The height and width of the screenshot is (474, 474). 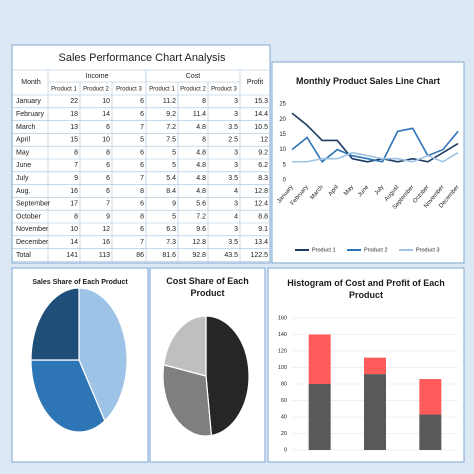 I want to click on cell: 4, so click(x=236, y=216).